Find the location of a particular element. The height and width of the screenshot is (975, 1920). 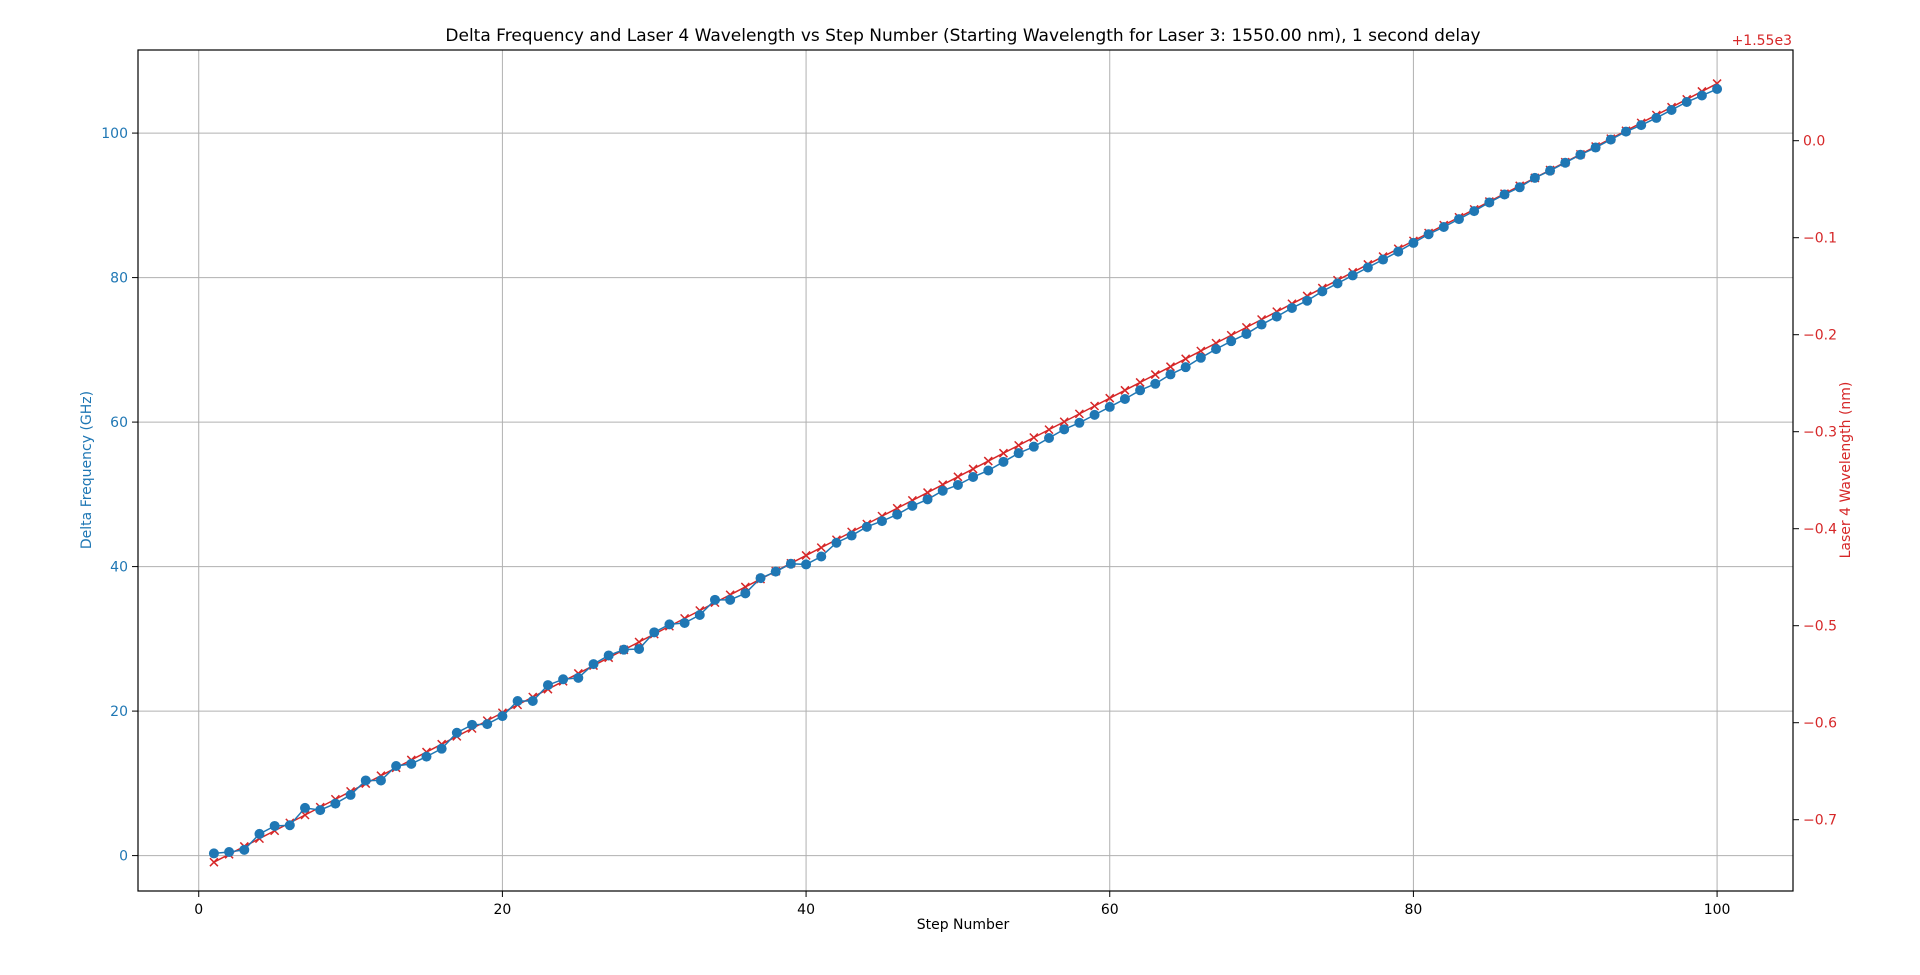

x-axis-ticks: 0 20 40 60 80 100 is located at coordinates (962, 904).